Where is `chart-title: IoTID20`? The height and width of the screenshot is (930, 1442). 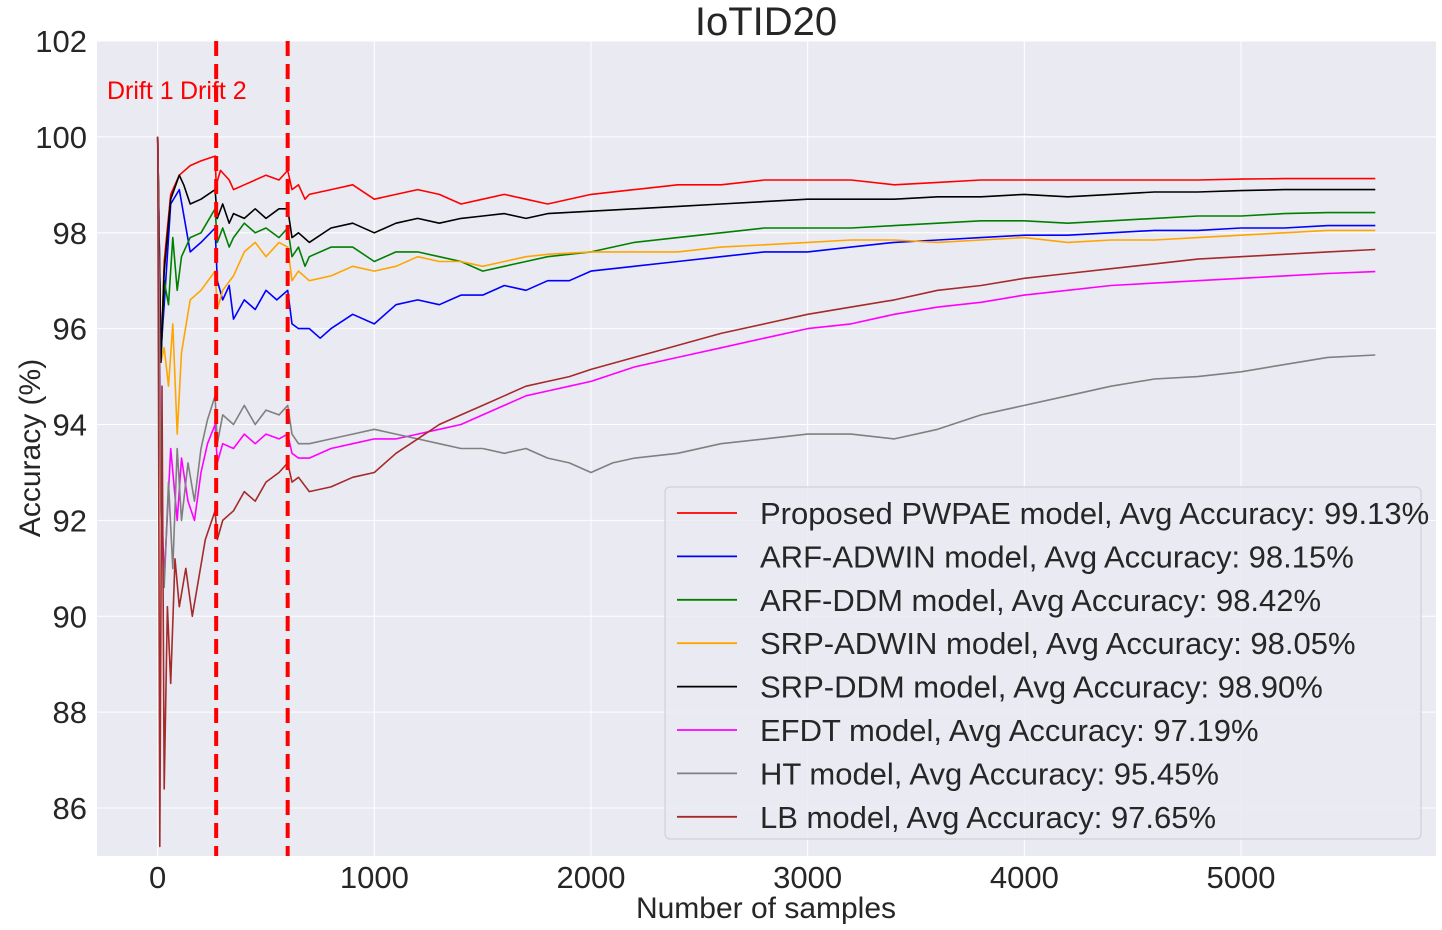 chart-title: IoTID20 is located at coordinates (766, 22).